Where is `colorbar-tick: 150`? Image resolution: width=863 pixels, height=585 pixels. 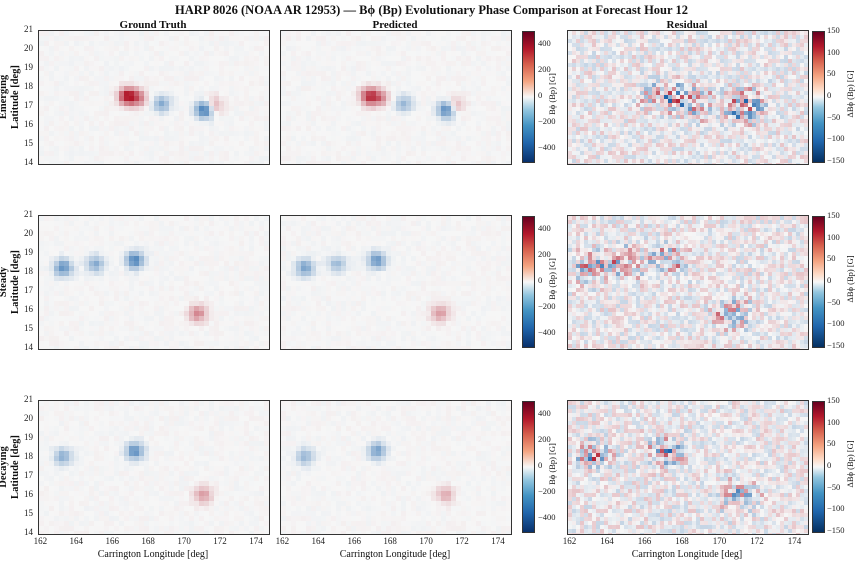
colorbar-tick: 150 is located at coordinates (833, 400).